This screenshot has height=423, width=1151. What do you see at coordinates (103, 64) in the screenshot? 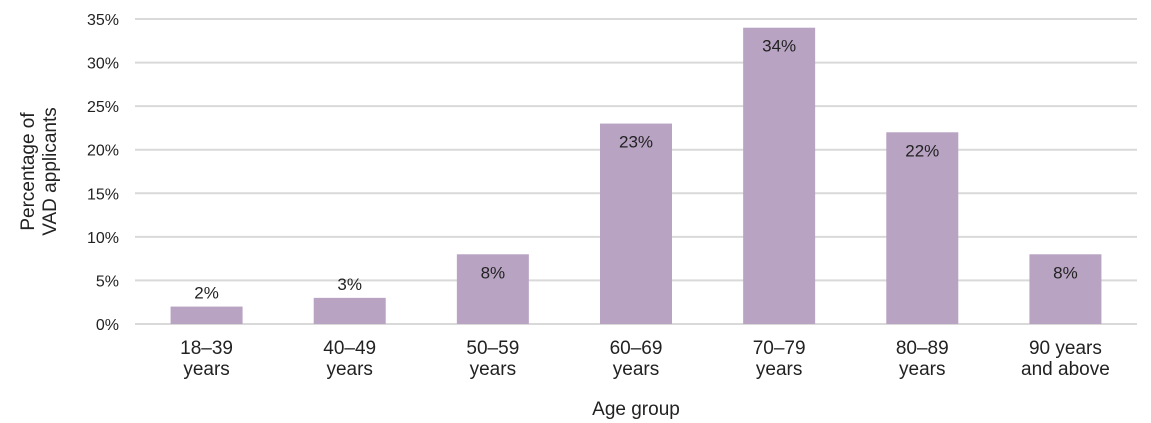
I see `y-tick-label: 30%` at bounding box center [103, 64].